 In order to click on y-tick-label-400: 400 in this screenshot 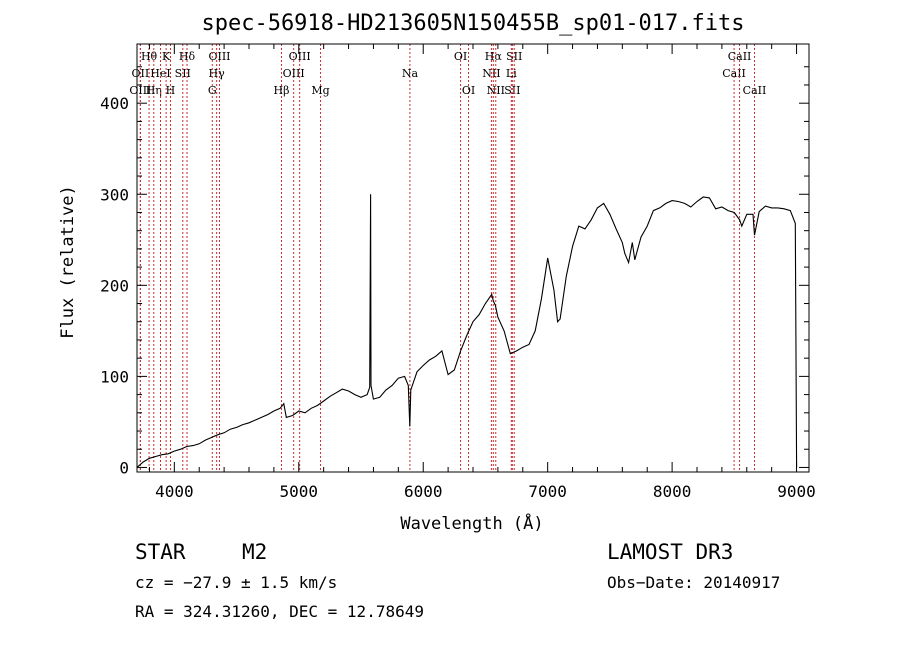, I will do `click(114, 103)`.